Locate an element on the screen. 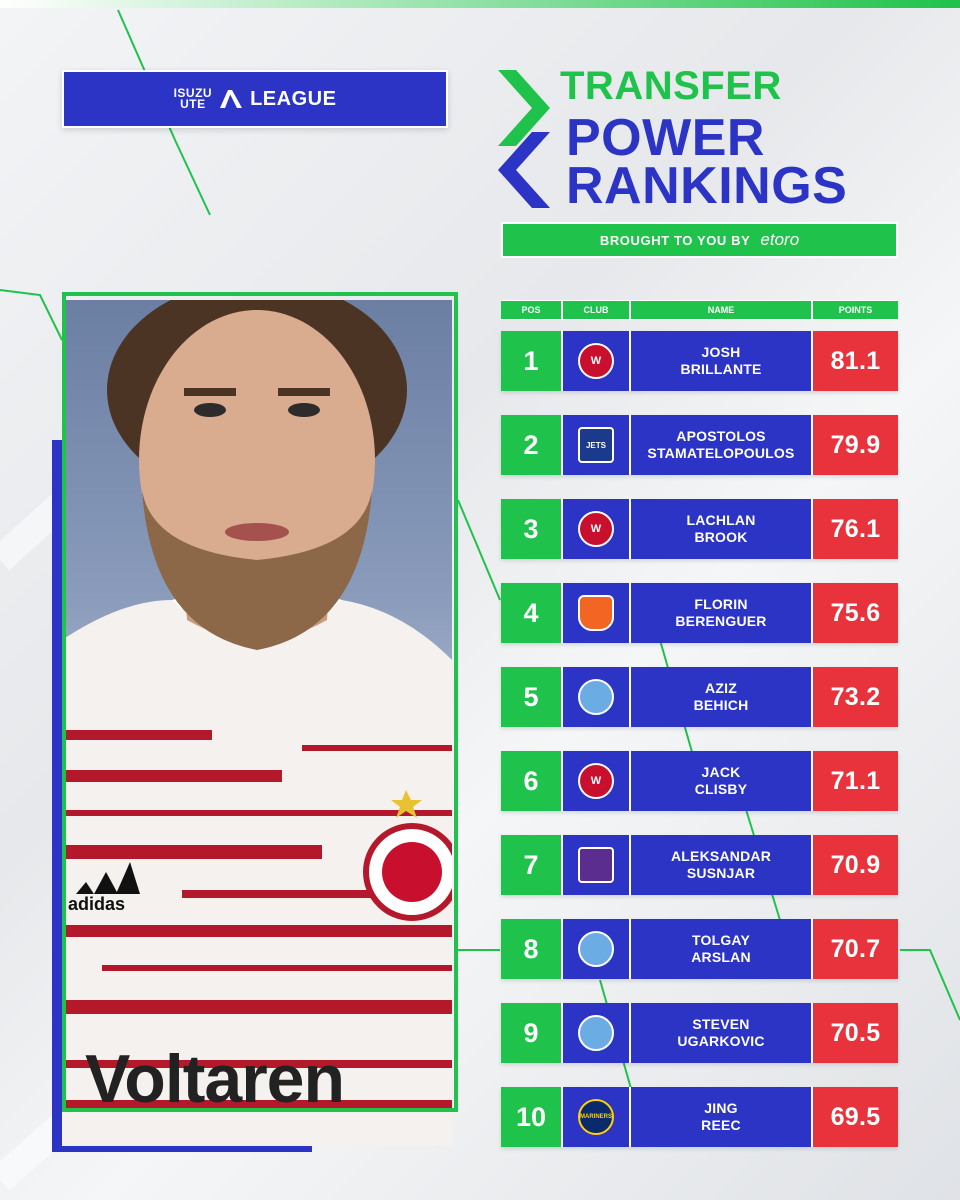 This screenshot has width=960, height=1200. player-points: 81.1 is located at coordinates (855, 361).